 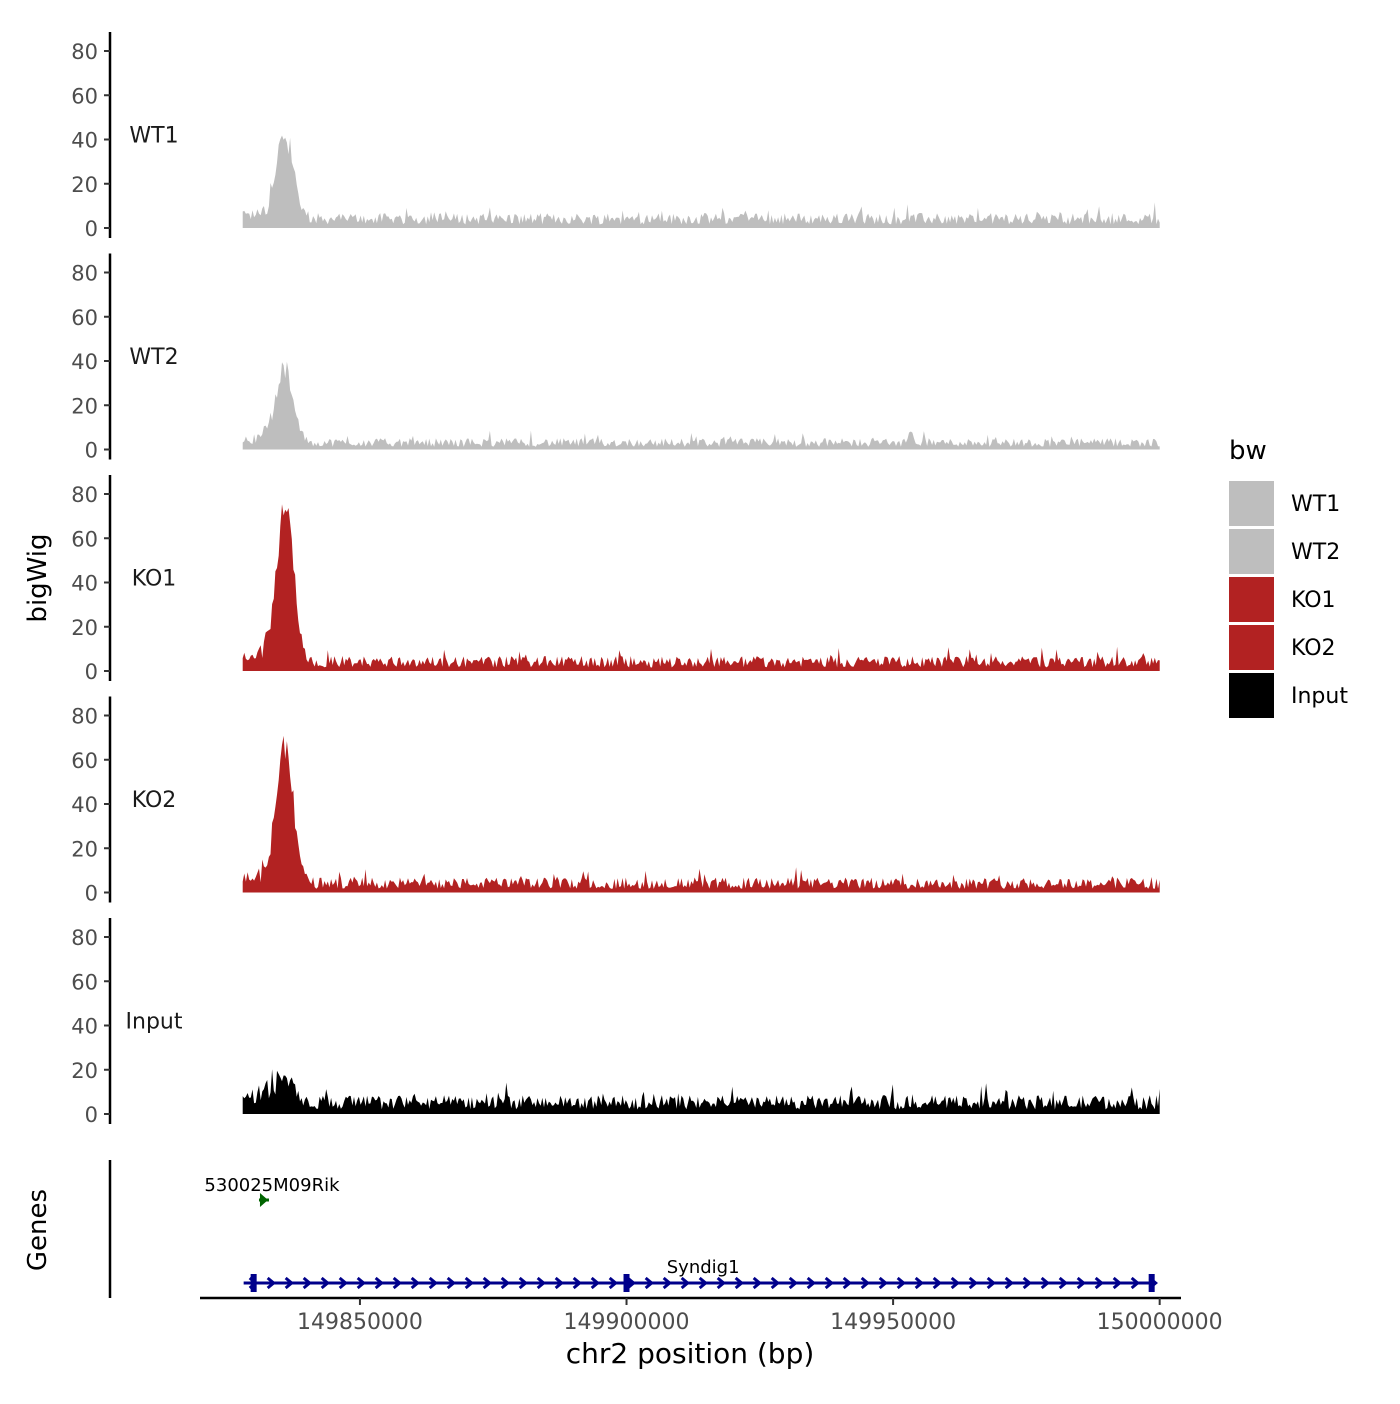 I want to click on legend: bw WT1 WT2 KO1 KO2 Input, so click(x=1288, y=577).